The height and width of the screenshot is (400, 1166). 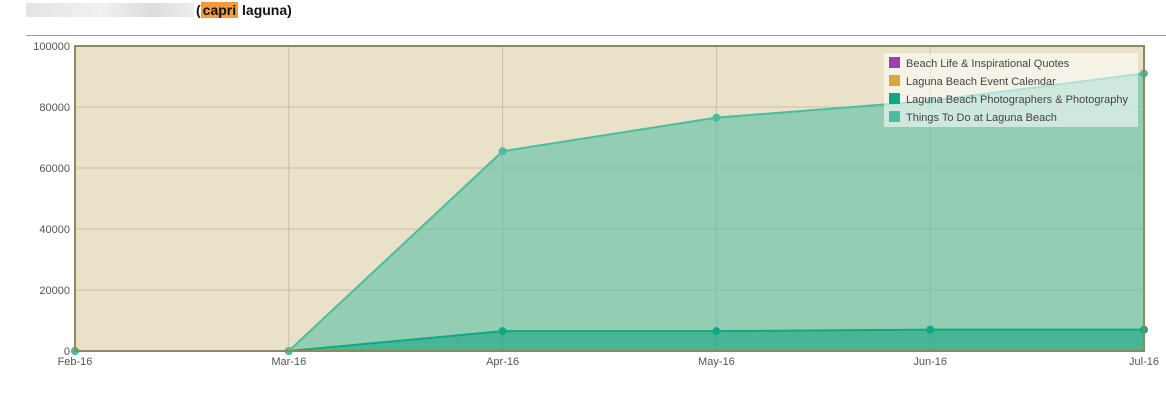 What do you see at coordinates (54, 108) in the screenshot?
I see `y-tick-label: 80000` at bounding box center [54, 108].